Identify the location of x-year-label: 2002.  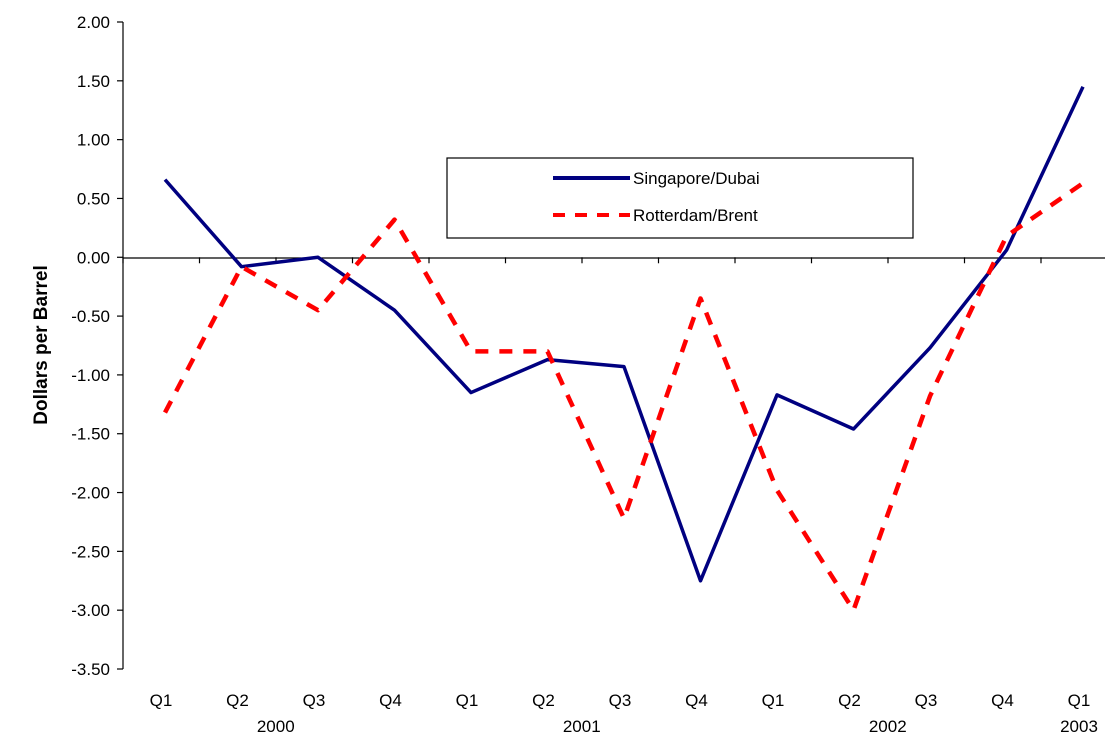
(888, 726).